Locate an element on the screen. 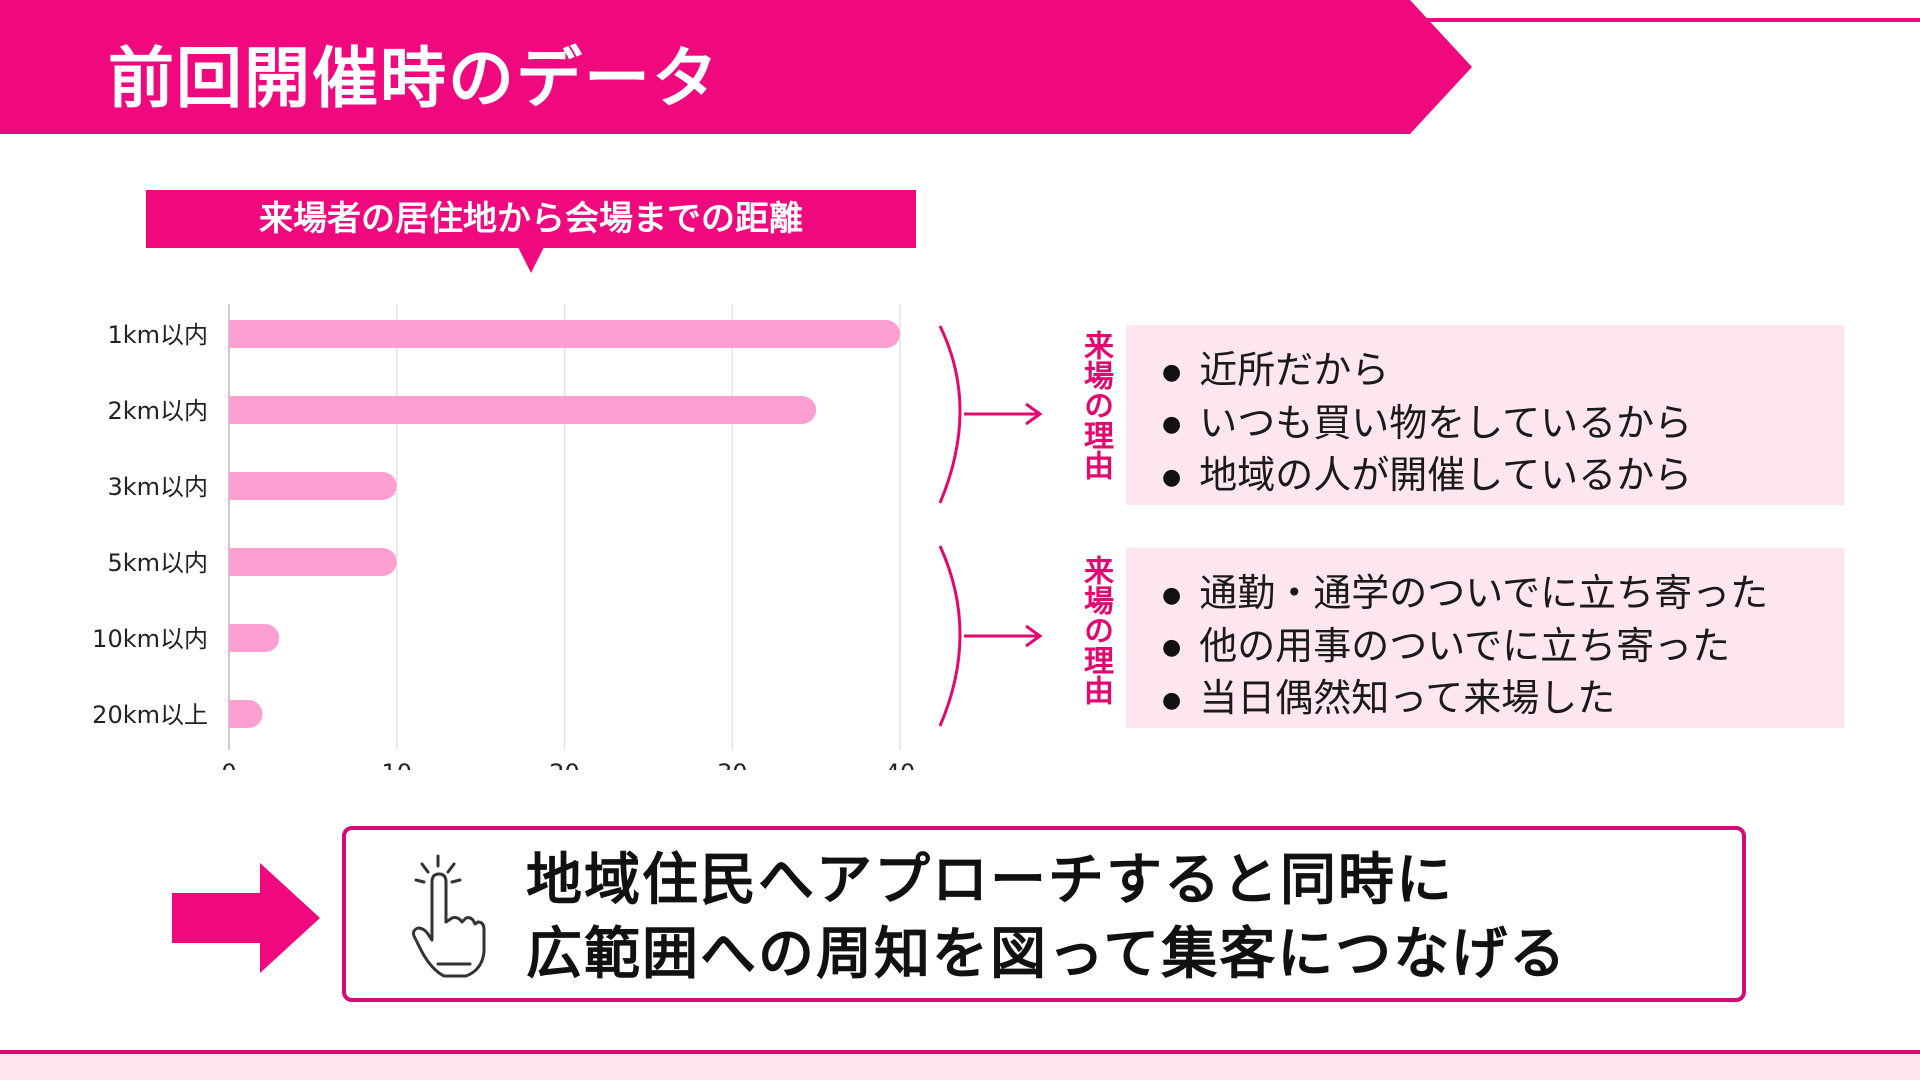  category-label: 3km以内 is located at coordinates (157, 487).